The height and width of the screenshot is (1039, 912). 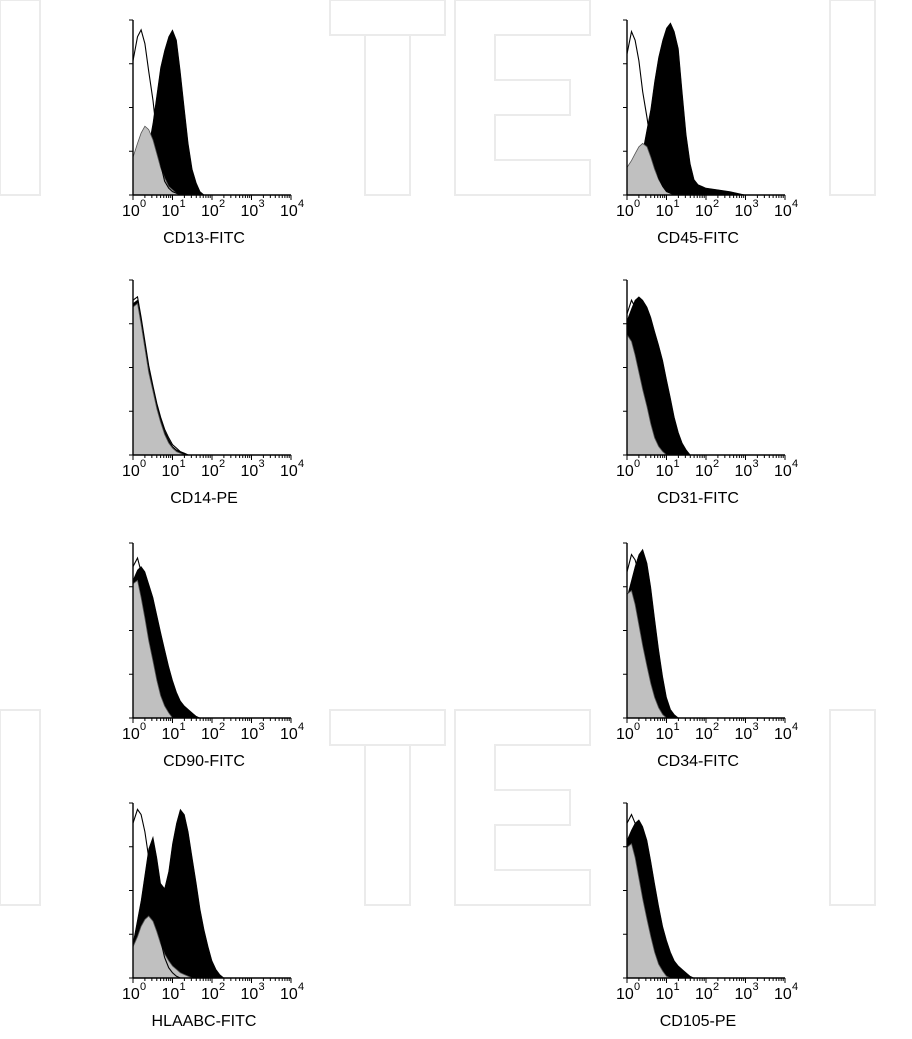 What do you see at coordinates (204, 498) in the screenshot?
I see `panel-label: CD14-PE` at bounding box center [204, 498].